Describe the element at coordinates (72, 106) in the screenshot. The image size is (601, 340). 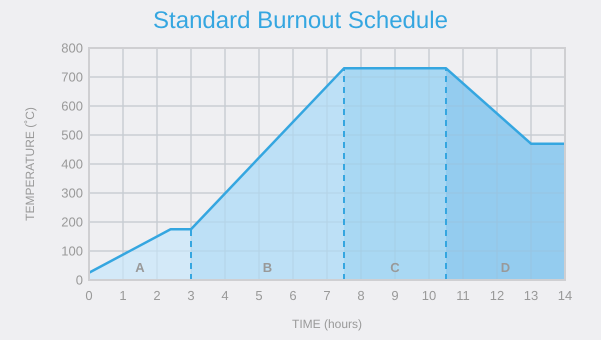
I see `y-tick-label: 600` at that location.